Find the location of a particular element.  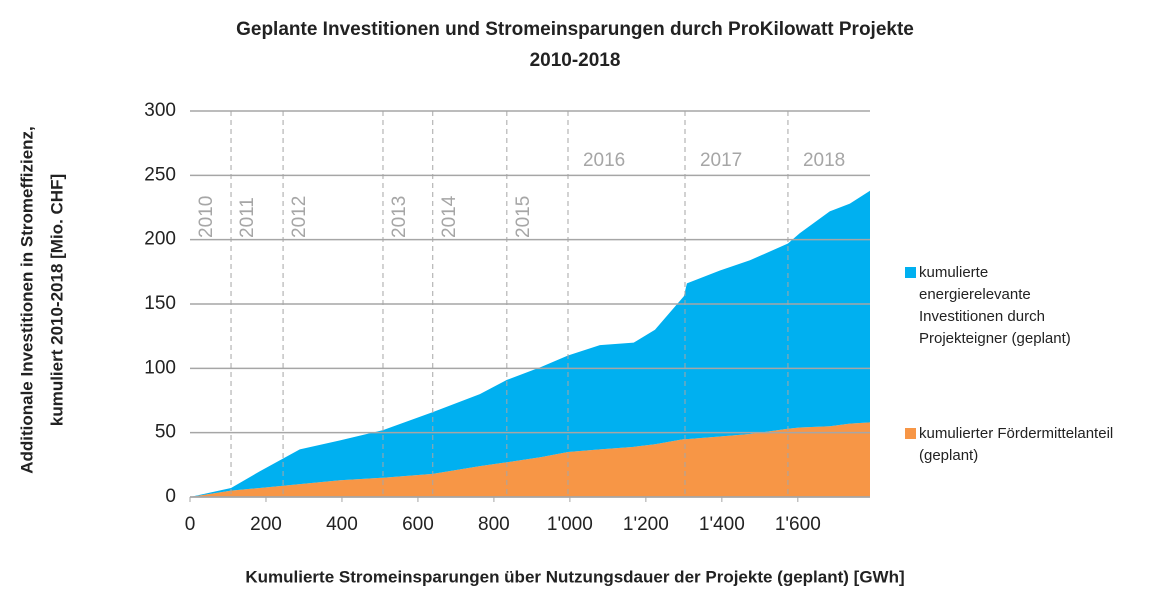

x-tick-label: 0 is located at coordinates (190, 524).